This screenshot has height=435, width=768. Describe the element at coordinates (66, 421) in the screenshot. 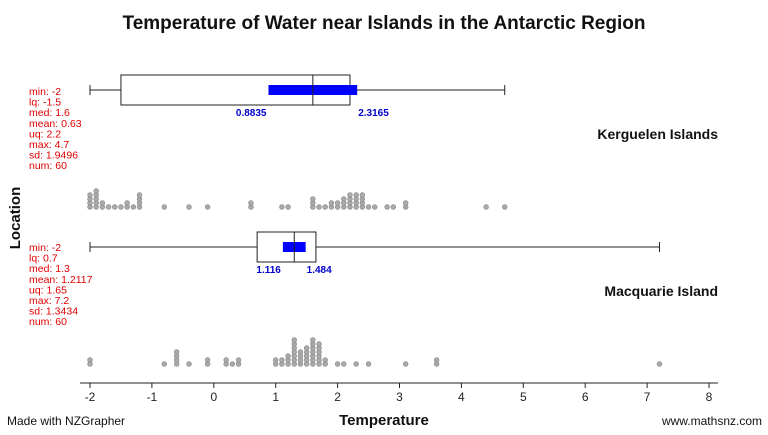

I see `footer-left: Made with NZGrapher` at that location.